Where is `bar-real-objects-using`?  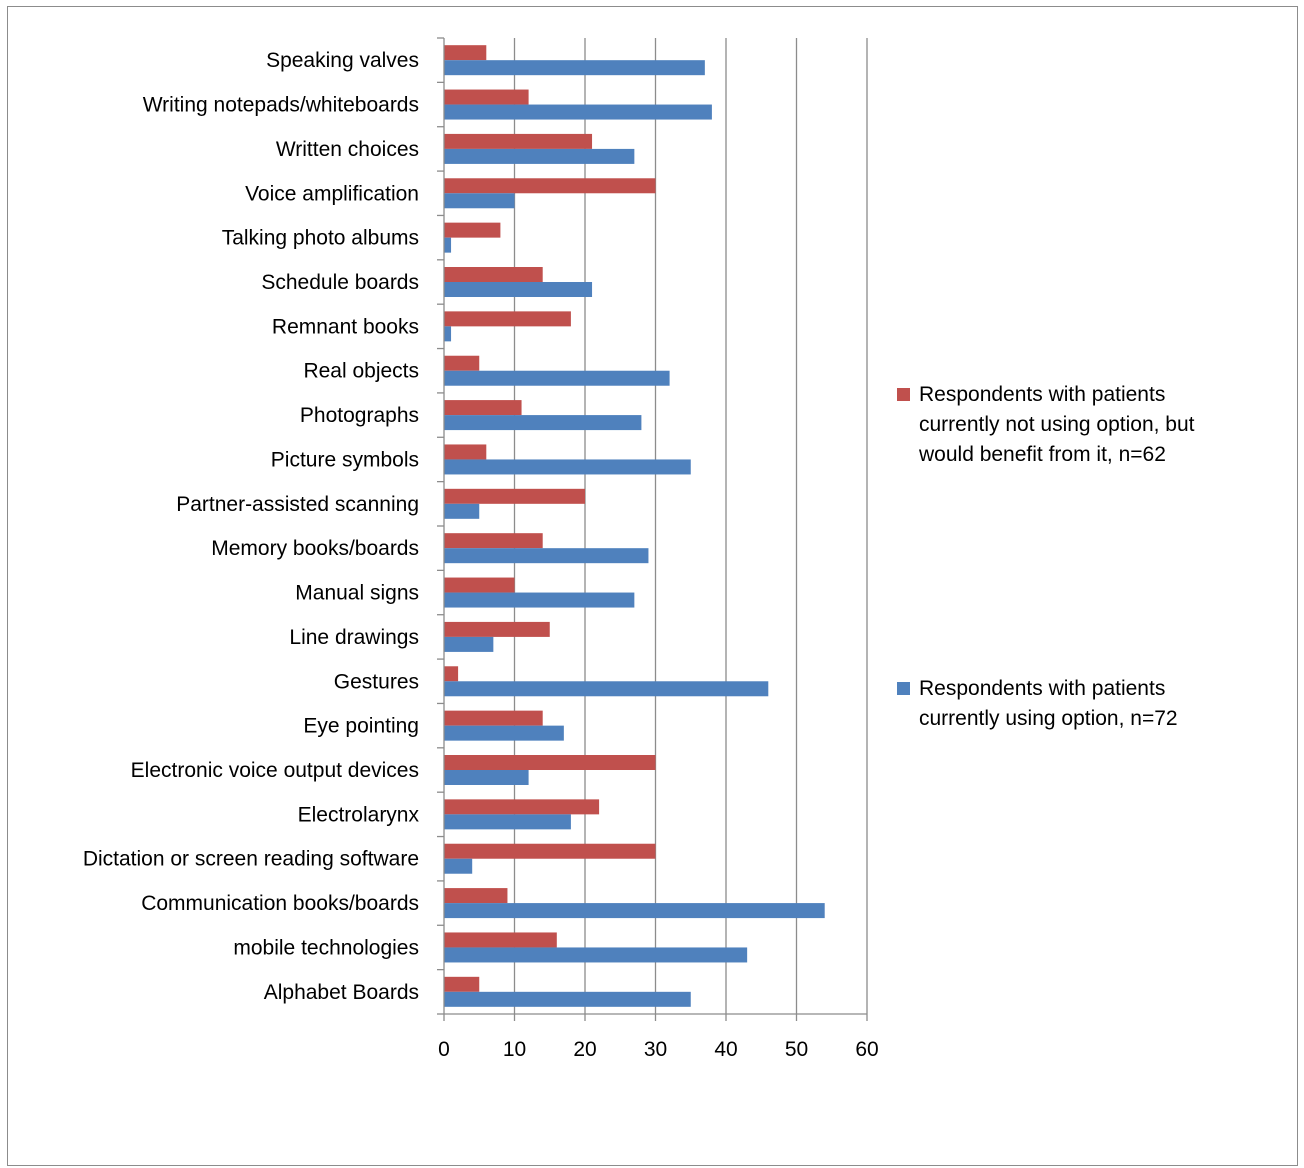 bar-real-objects-using is located at coordinates (557, 378).